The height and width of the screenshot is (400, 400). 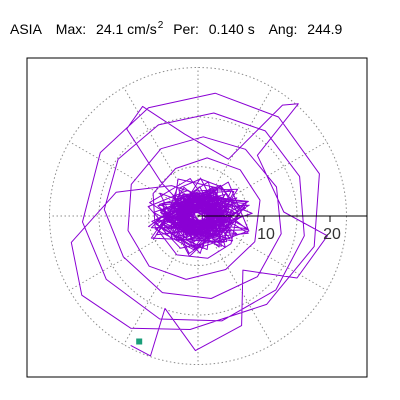 I want to click on period-label: Per:, so click(x=186, y=29).